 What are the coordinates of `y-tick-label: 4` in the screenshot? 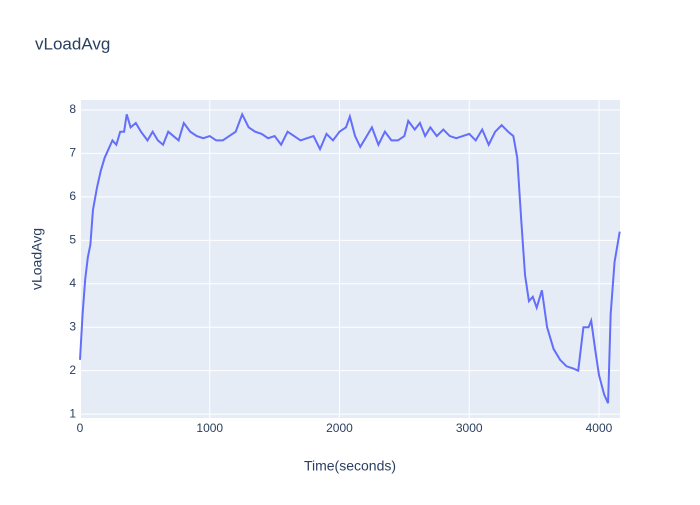 It's located at (72, 283).